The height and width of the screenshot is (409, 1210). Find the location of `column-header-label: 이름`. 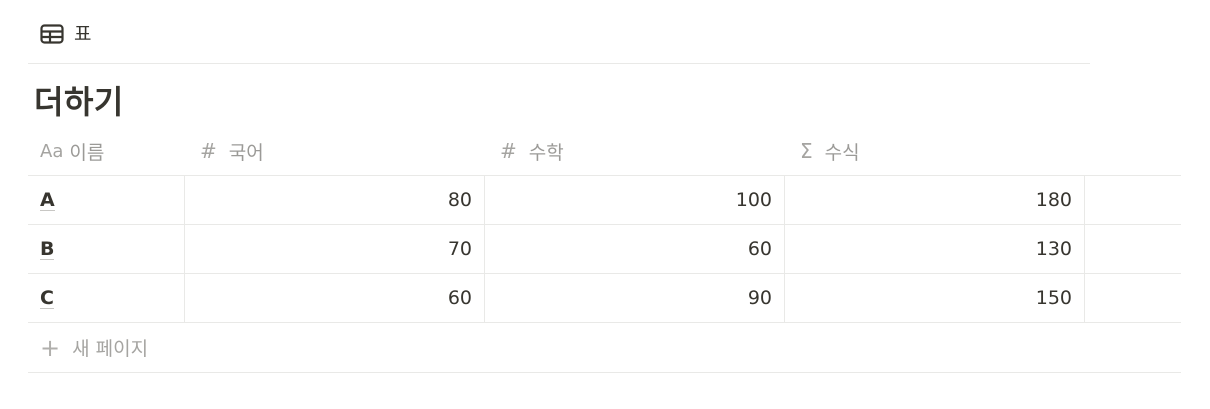

column-header-label: 이름 is located at coordinates (87, 152).